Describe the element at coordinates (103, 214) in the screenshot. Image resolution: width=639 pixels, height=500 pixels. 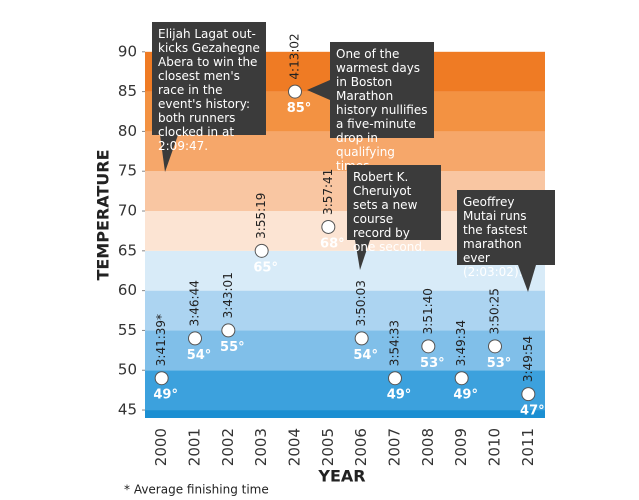
I see `y-axis-label: TEMPERATURE` at that location.